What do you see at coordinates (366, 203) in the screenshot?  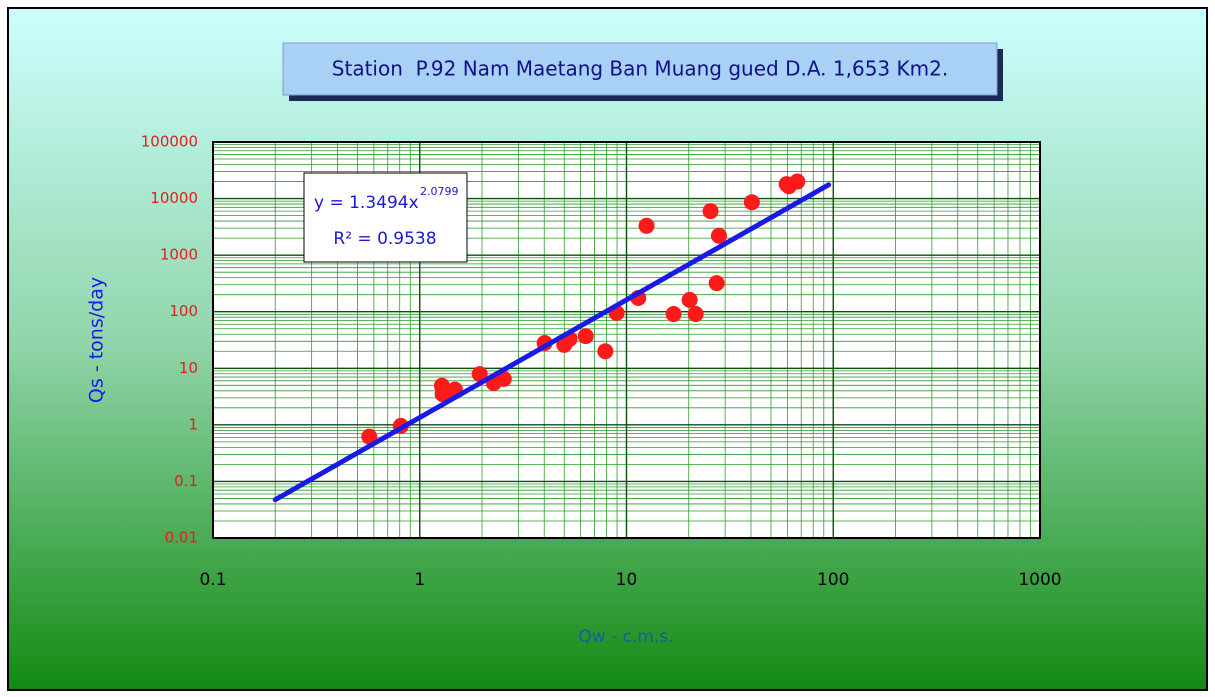 I see `equation: y = 1.3494x` at bounding box center [366, 203].